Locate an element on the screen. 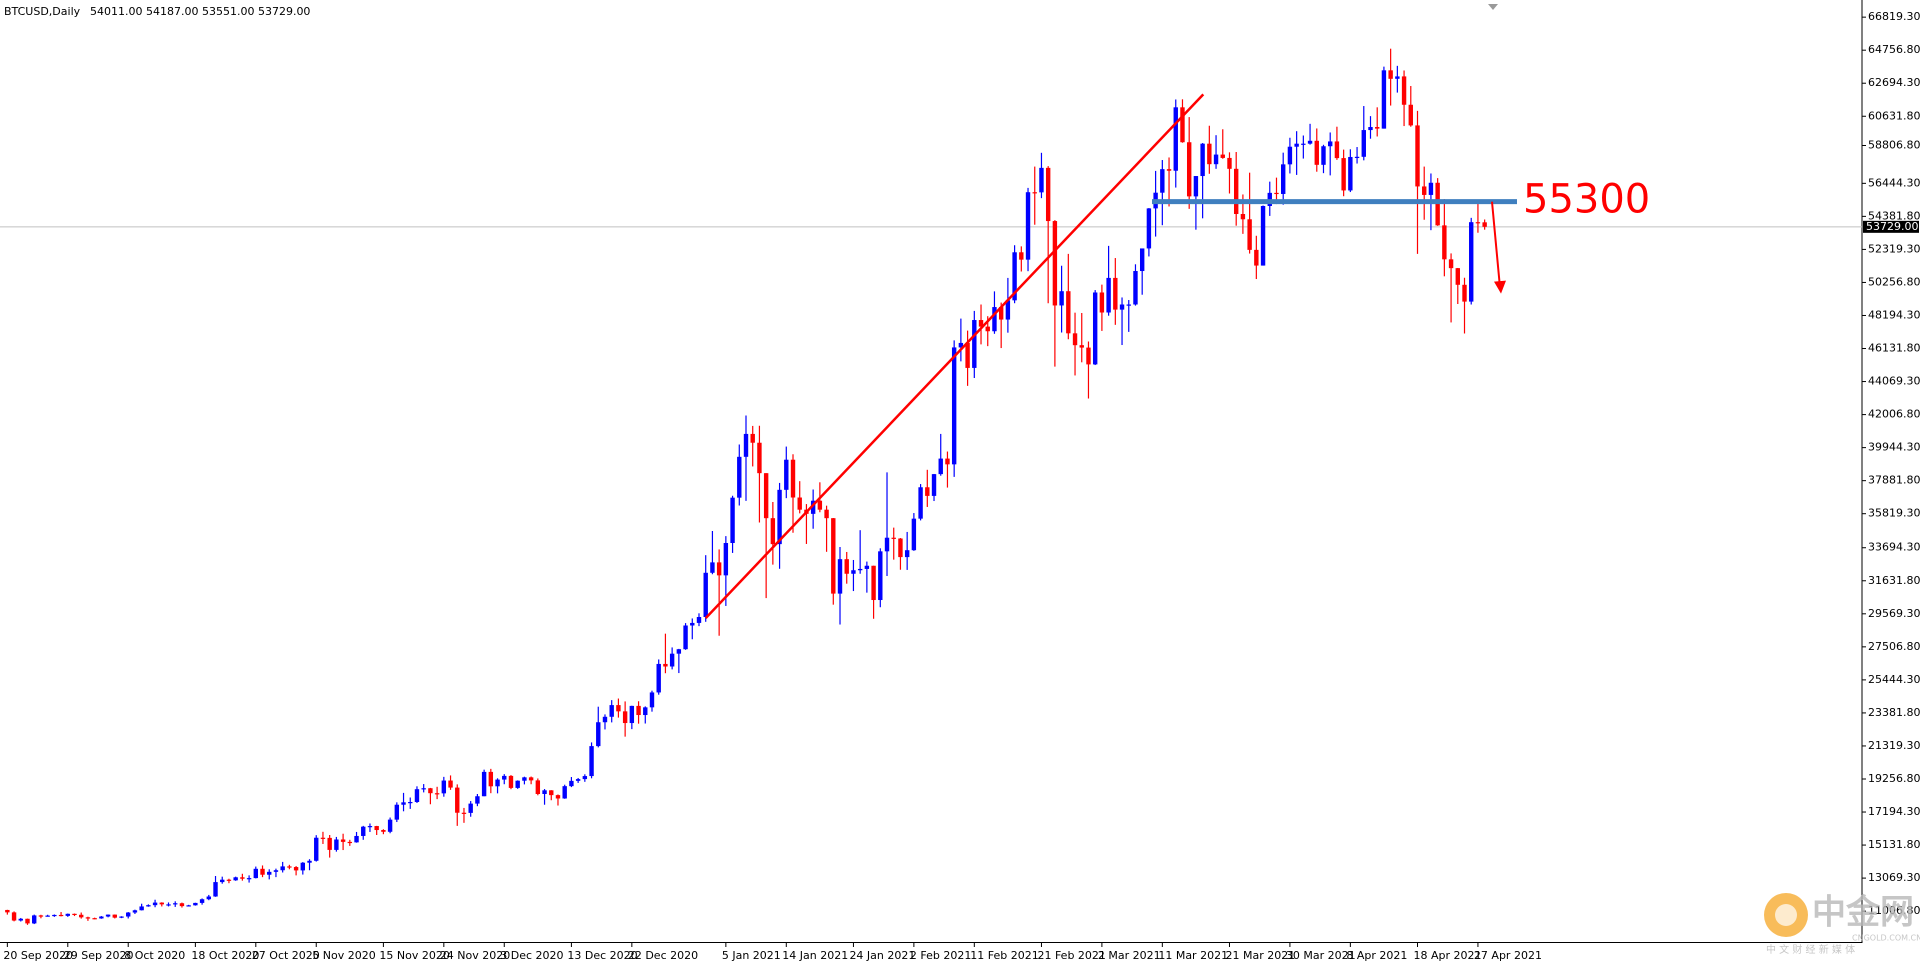 This screenshot has height=968, width=1920. x-tick-label: 18 Oct 2020 is located at coordinates (225, 955).